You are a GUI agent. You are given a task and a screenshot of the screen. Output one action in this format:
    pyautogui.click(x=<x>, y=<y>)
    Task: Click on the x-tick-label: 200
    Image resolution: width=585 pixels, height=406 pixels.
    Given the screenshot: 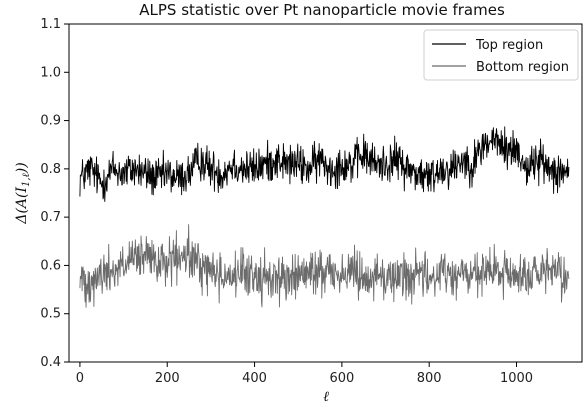 What is the action you would take?
    pyautogui.click(x=167, y=378)
    